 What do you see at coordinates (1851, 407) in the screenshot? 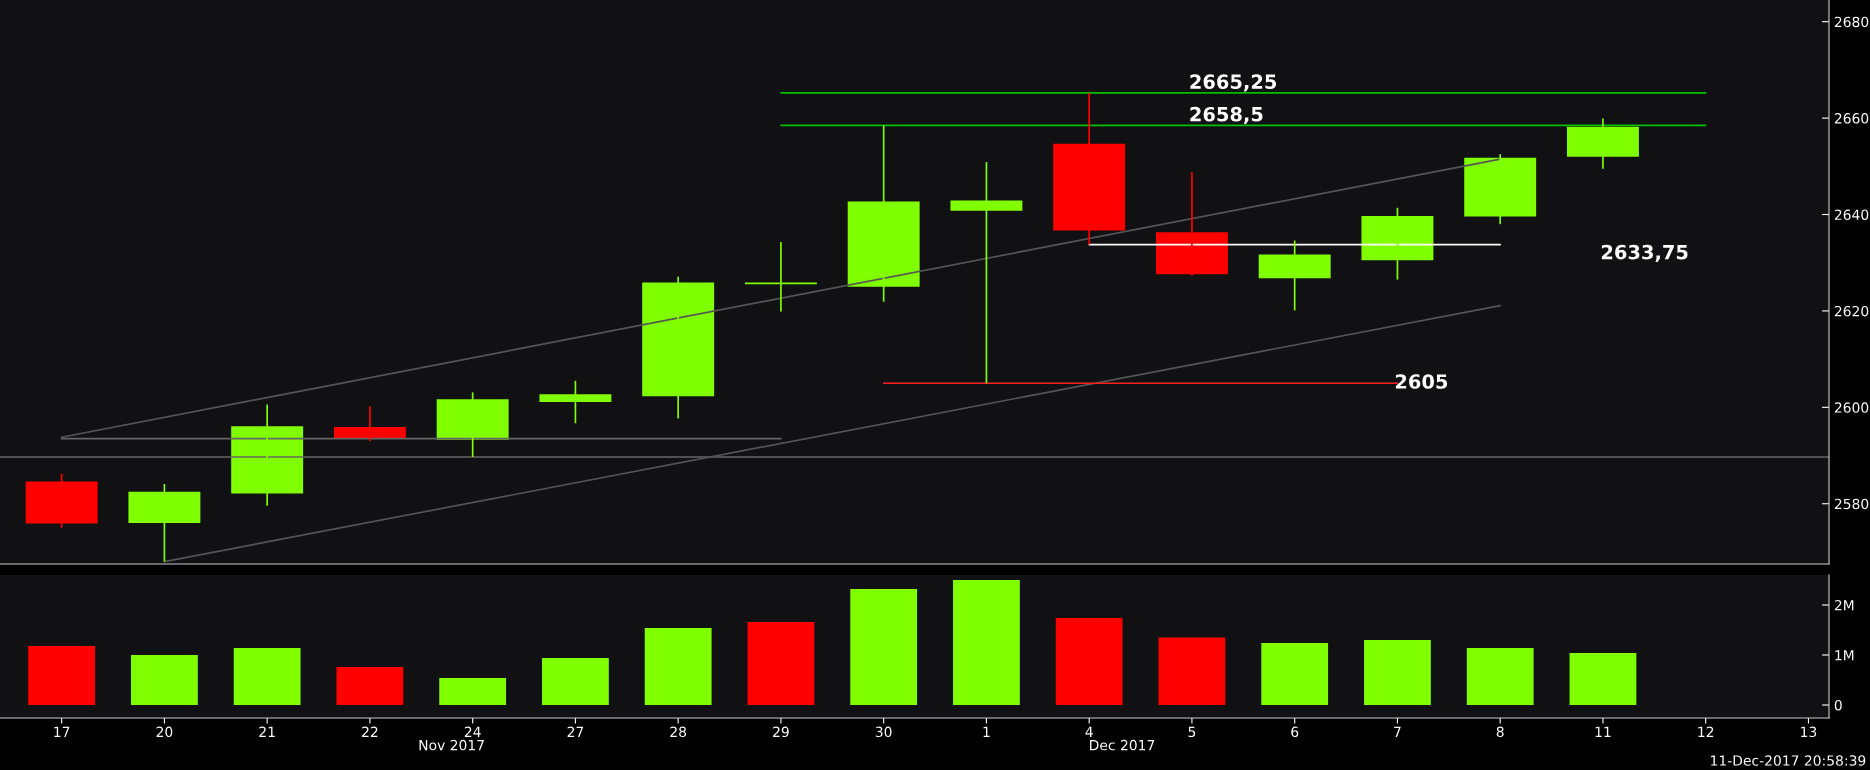
I see `y-tick-label: 2600` at bounding box center [1851, 407].